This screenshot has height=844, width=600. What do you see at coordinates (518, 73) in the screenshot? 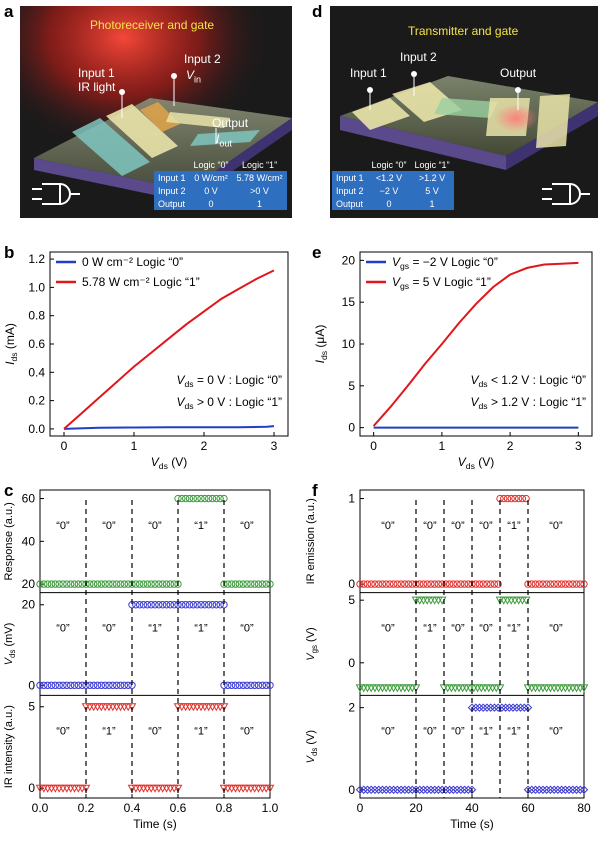
I see `label-output-d: Output` at bounding box center [518, 73].